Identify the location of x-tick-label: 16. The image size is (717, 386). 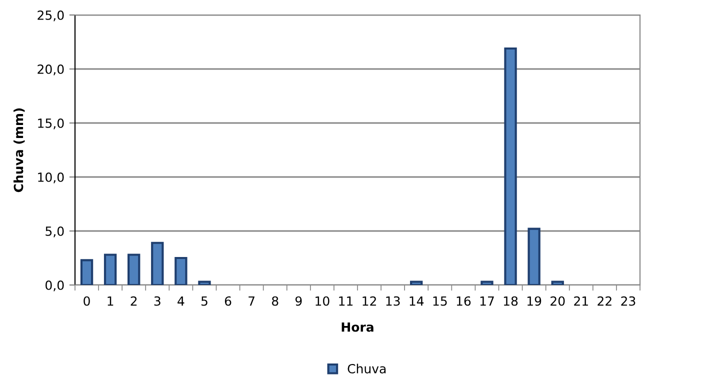
(463, 301).